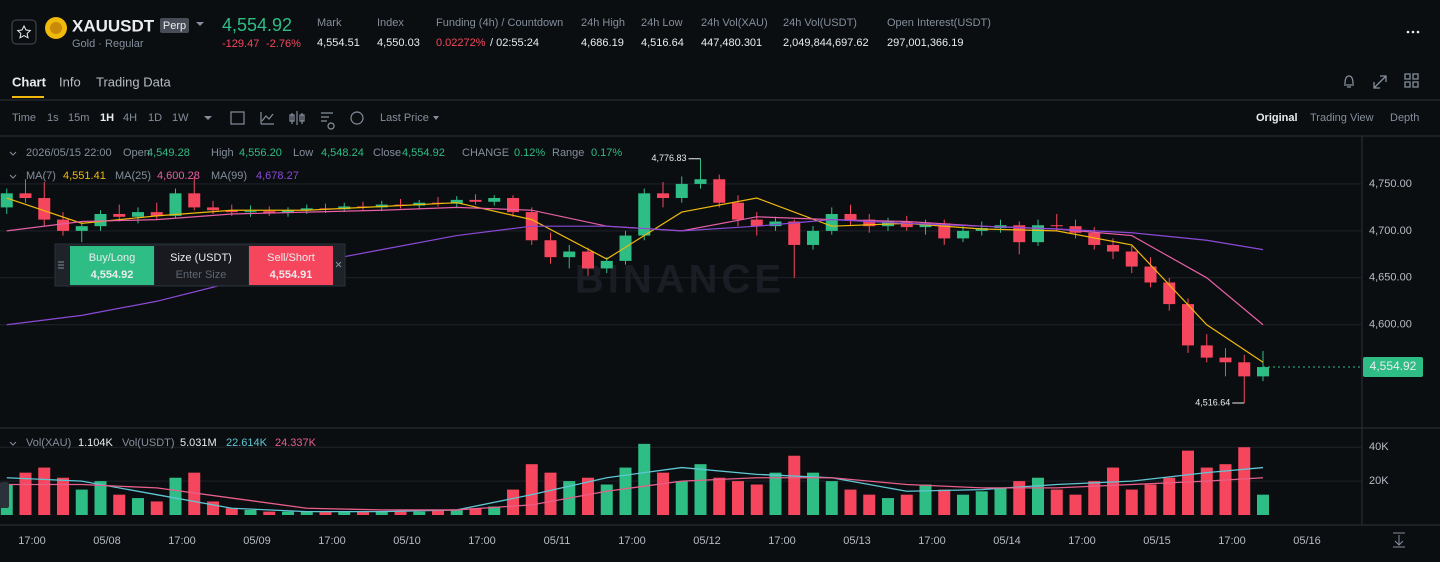 The width and height of the screenshot is (1440, 562). I want to click on stat-label: 24h Vol(XAU), so click(734, 23).